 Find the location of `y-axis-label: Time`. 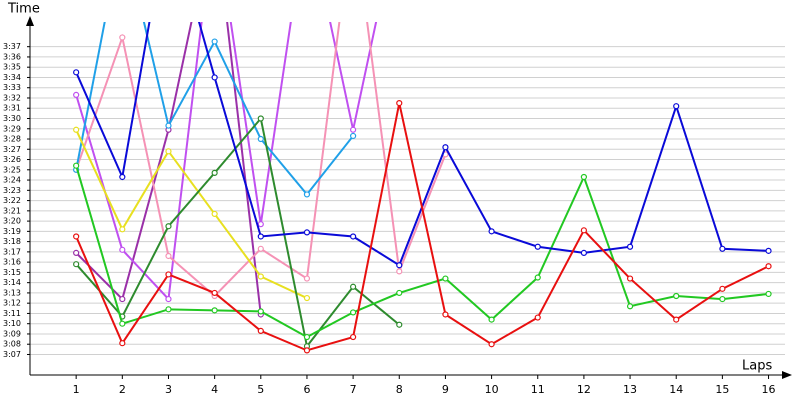

y-axis-label: Time is located at coordinates (23, 9).